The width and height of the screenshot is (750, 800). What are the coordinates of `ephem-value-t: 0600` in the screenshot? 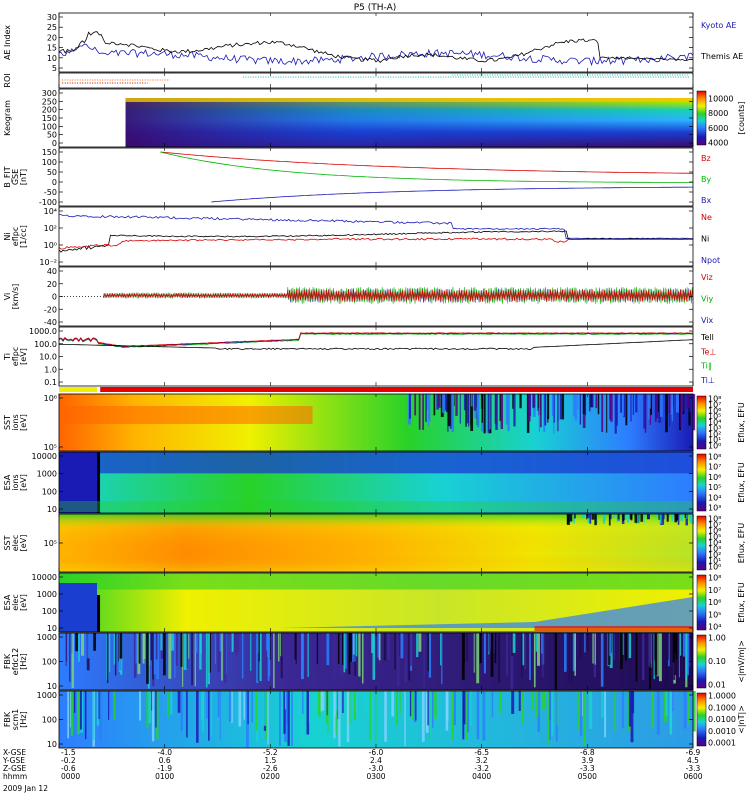 It's located at (692, 776).